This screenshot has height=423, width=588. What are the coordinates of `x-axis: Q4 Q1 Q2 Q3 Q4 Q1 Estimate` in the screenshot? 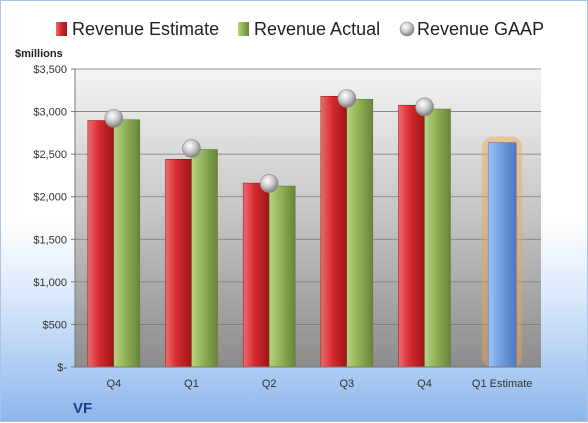 It's located at (308, 378).